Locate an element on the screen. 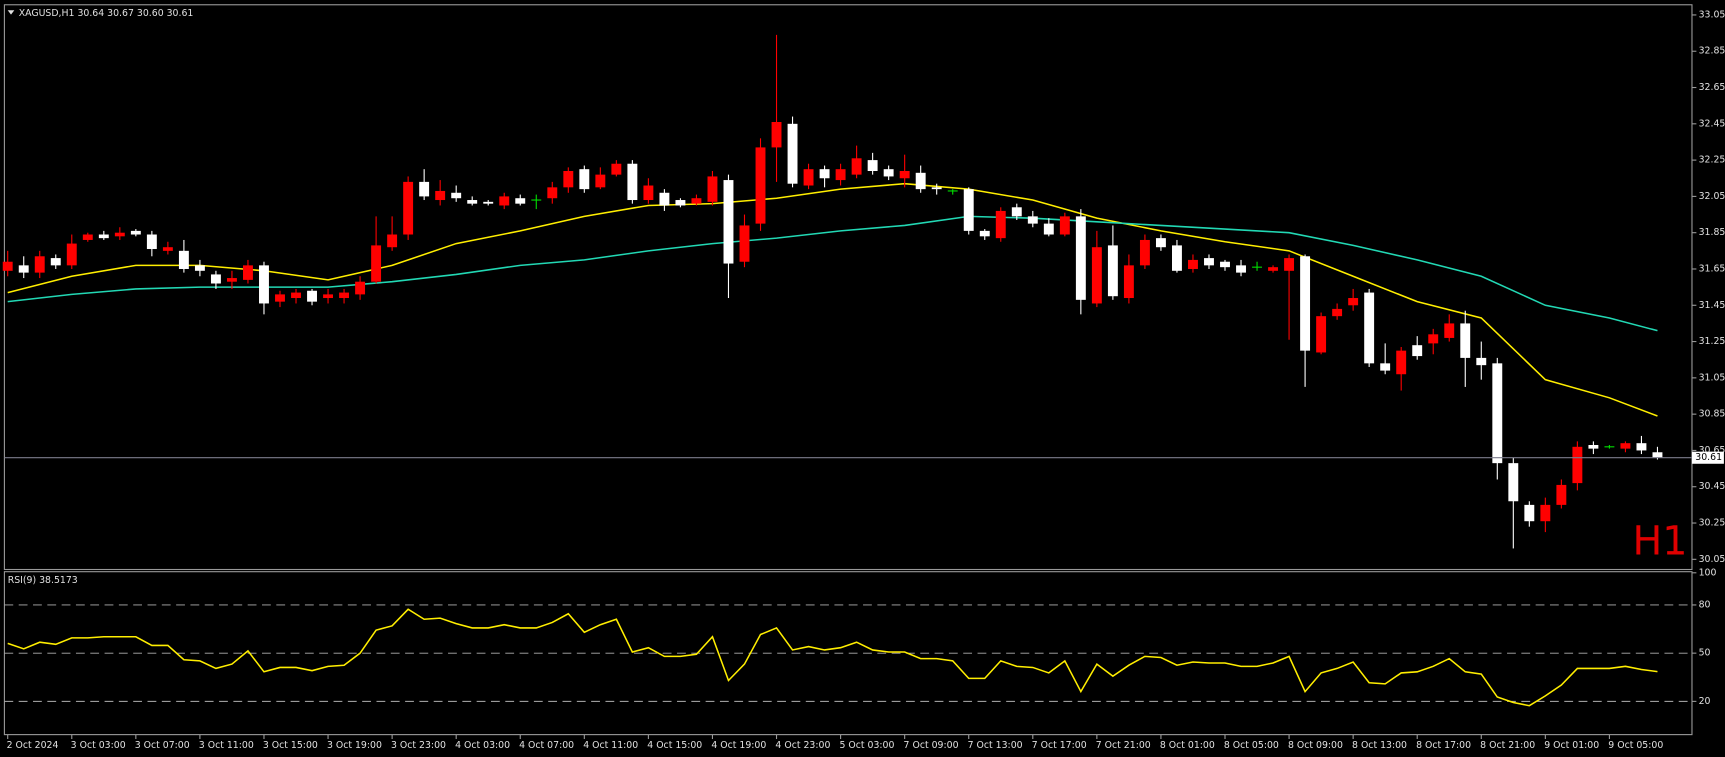 The image size is (1725, 757). indicator-line is located at coordinates (832, 657).